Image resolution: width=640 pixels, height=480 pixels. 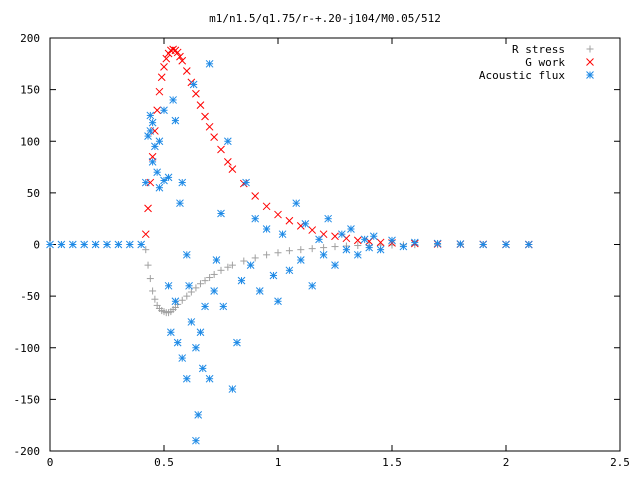 What do you see at coordinates (30, 38) in the screenshot?
I see `y-tick-label: 200` at bounding box center [30, 38].